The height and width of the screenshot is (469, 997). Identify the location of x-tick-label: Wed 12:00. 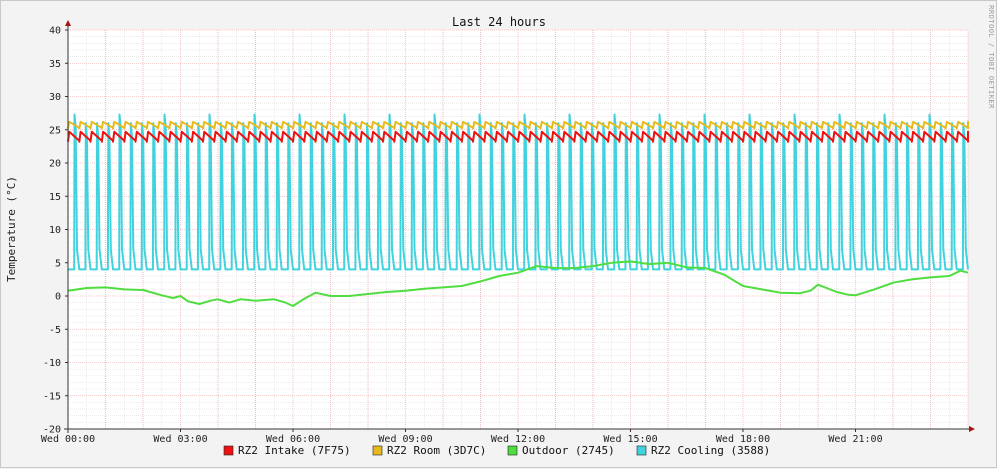
(518, 439).